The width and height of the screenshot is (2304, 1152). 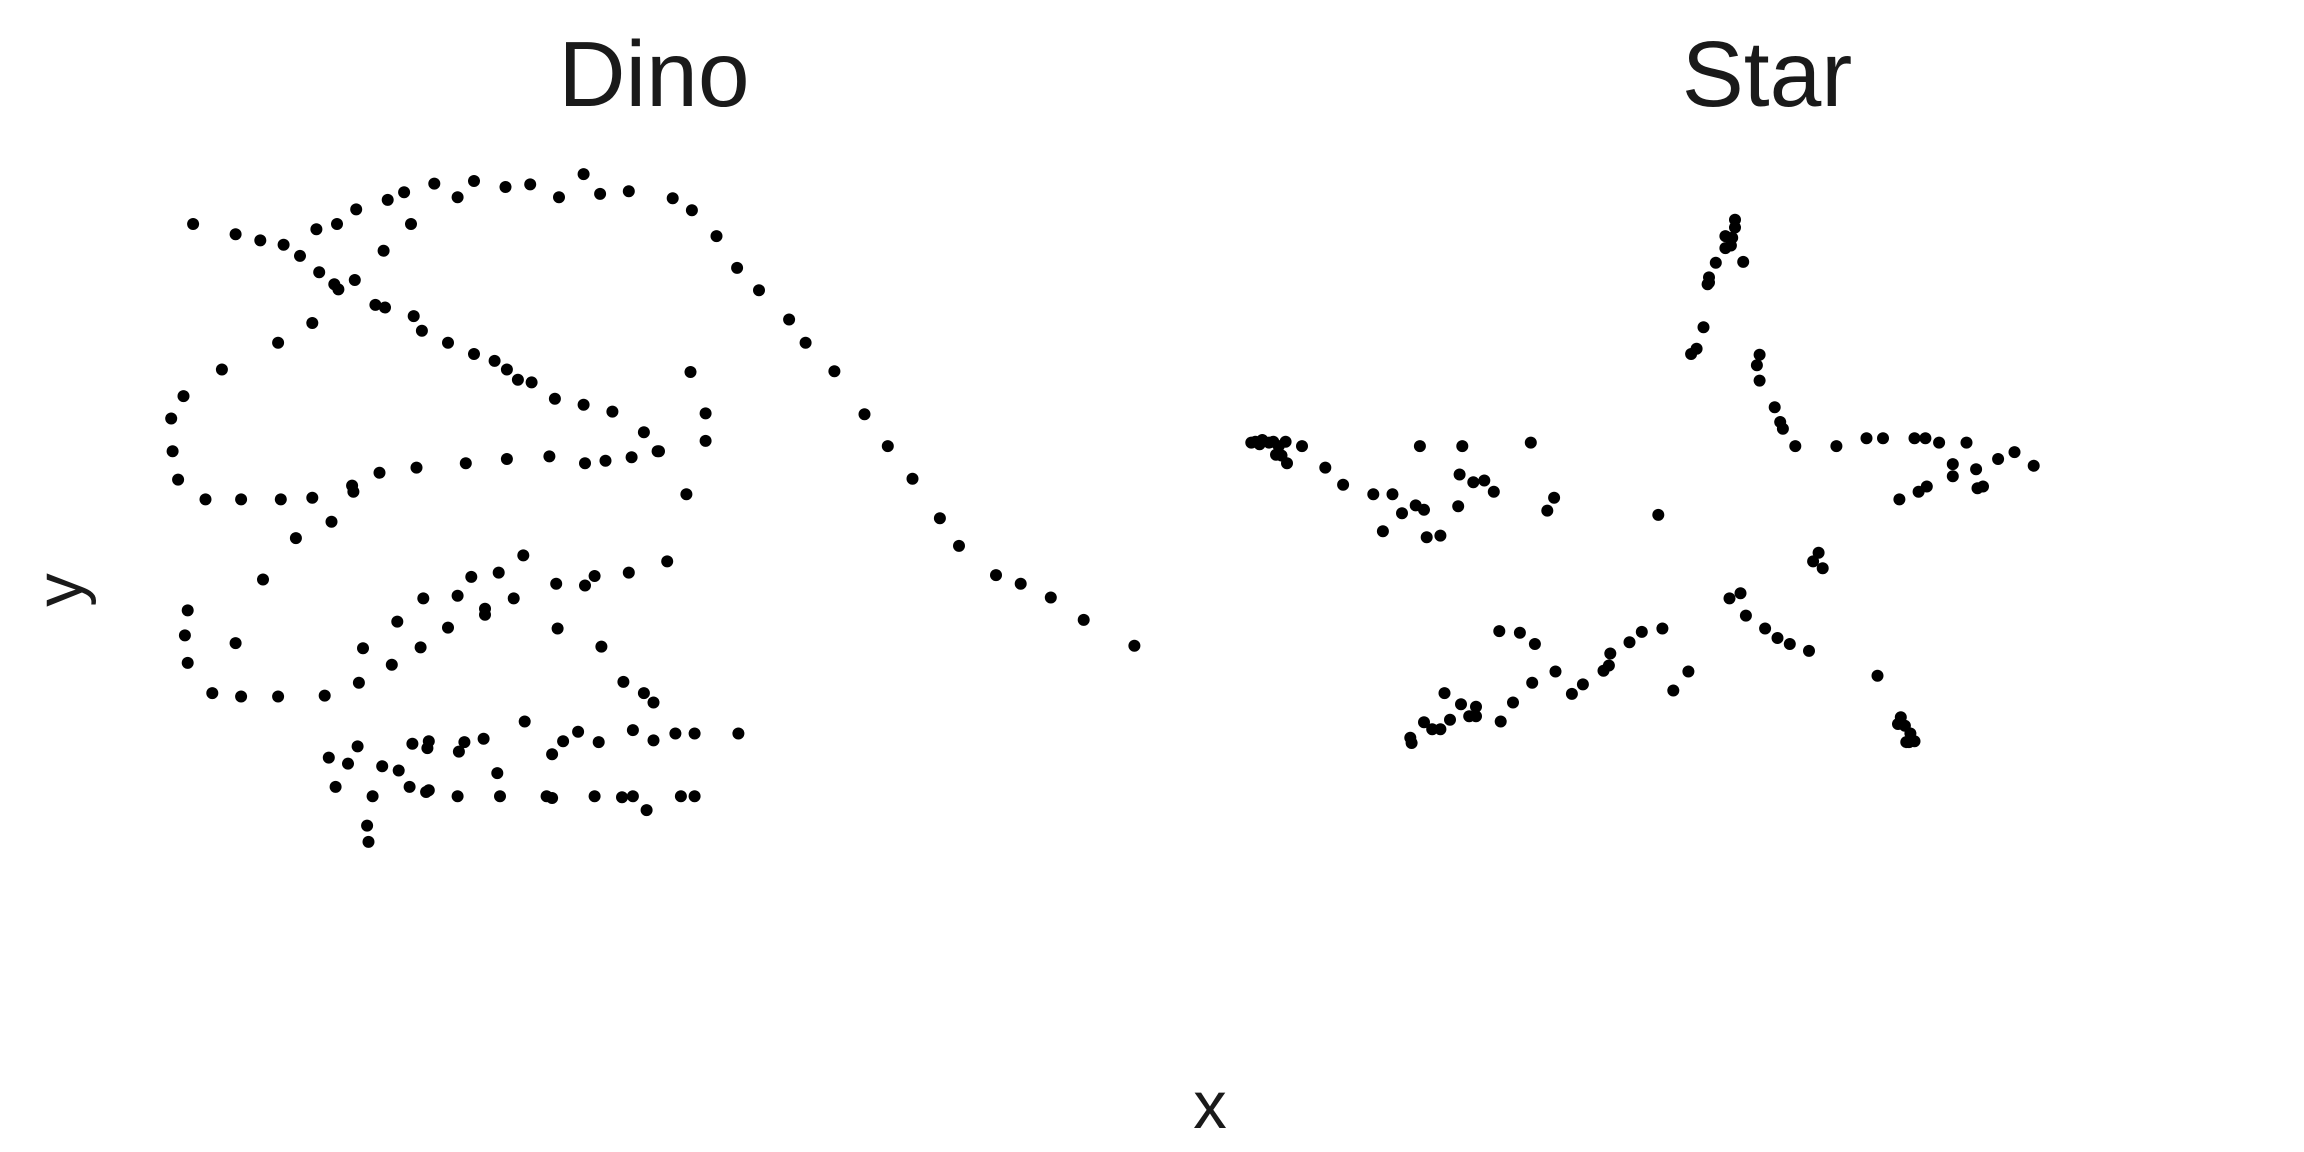 I want to click on panel-title-dino: Dino, so click(x=653, y=74).